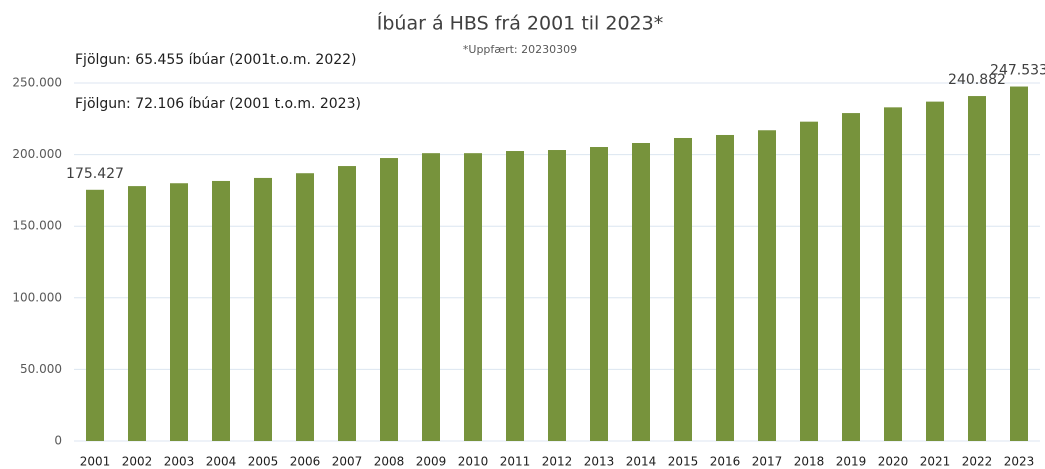 This screenshot has height=469, width=1045. What do you see at coordinates (599, 462) in the screenshot?
I see `x-tick-label: 2013` at bounding box center [599, 462].